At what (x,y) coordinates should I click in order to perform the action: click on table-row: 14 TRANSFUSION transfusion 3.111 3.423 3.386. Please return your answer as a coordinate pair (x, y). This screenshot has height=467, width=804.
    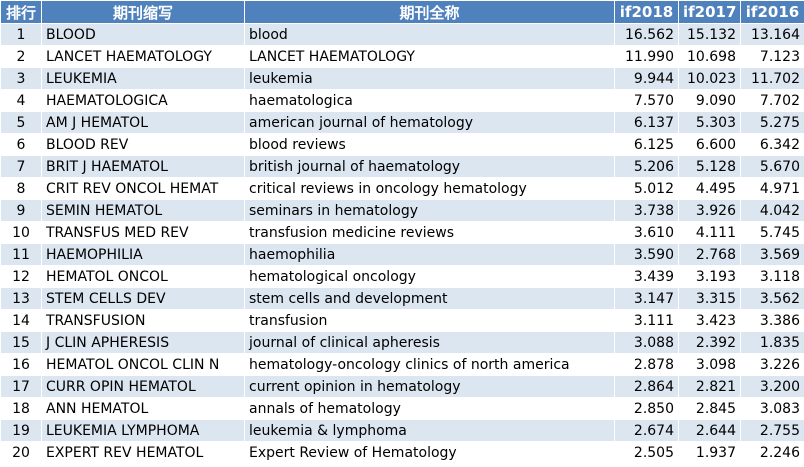
    Looking at the image, I should click on (402, 320).